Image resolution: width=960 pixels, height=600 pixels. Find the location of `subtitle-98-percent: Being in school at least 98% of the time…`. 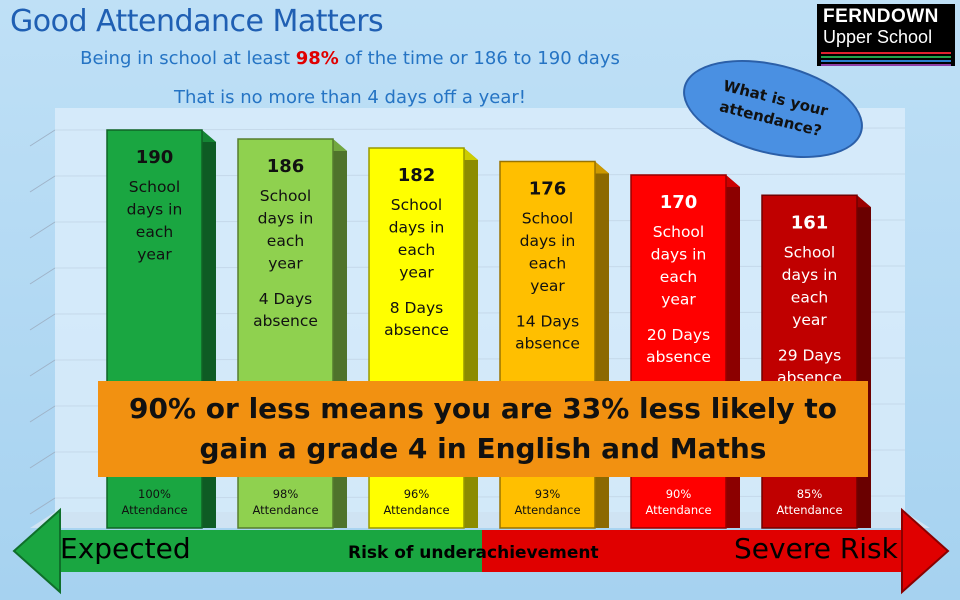

subtitle-98-percent: Being in school at least 98% of the time… is located at coordinates (350, 58).